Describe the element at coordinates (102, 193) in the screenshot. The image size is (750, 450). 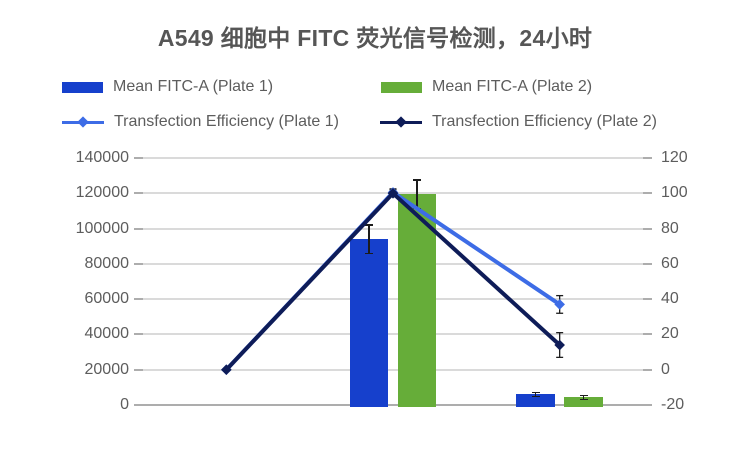
I see `left-axis-tick-label: 120000` at that location.